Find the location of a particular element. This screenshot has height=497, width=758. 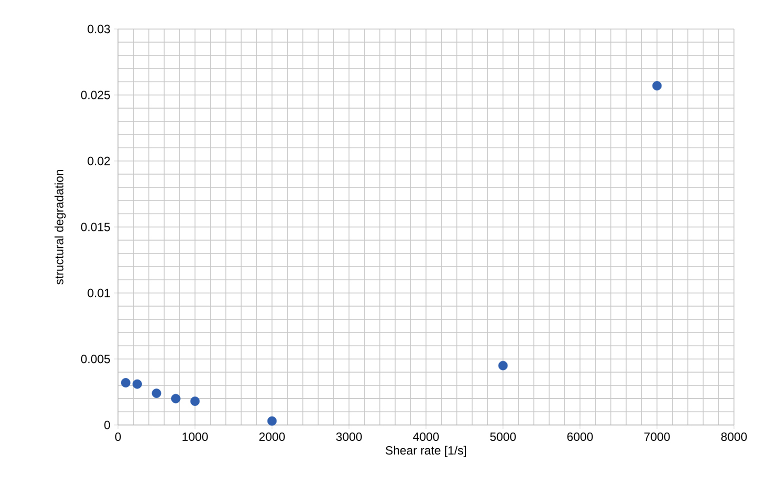

x-tick-label: 3000 is located at coordinates (349, 436).